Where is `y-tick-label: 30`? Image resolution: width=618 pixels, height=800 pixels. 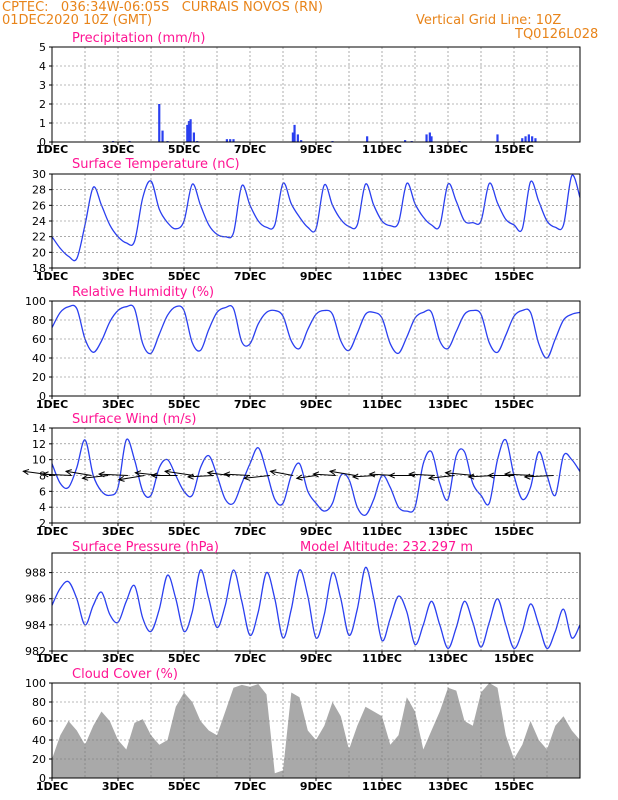
y-tick-label: 30 is located at coordinates (39, 174).